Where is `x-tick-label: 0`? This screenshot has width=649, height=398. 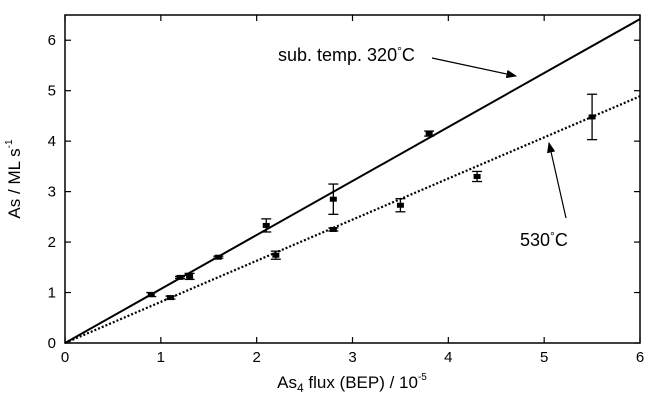 x-tick-label: 0 is located at coordinates (65, 357).